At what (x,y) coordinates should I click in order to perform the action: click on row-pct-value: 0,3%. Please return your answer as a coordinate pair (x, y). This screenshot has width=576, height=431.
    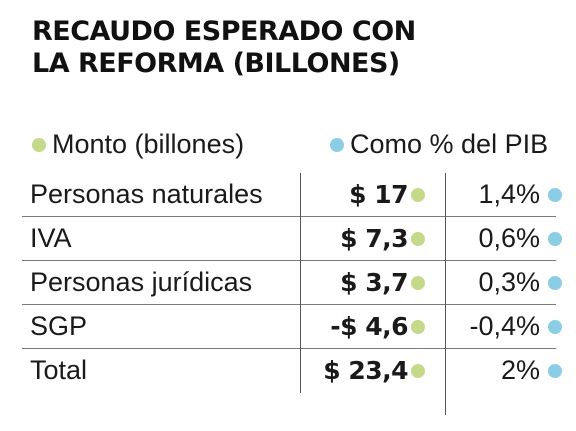
    Looking at the image, I should click on (509, 281).